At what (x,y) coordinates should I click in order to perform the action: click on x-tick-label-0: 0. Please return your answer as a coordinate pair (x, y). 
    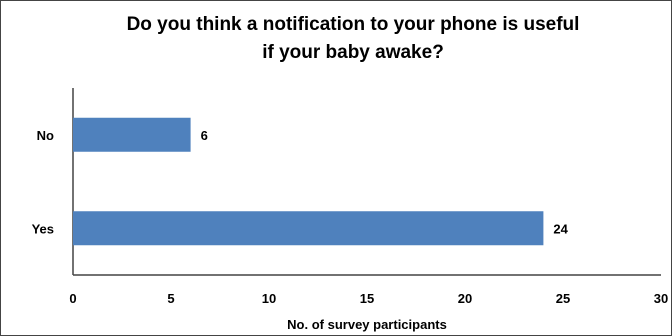
    Looking at the image, I should click on (72, 298).